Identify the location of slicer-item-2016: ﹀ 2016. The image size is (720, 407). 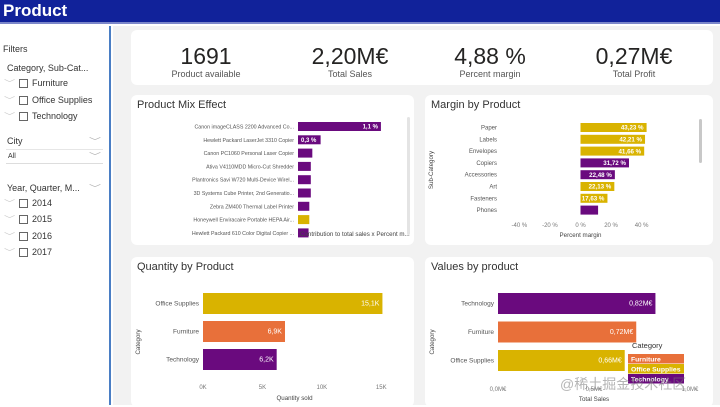
(28, 236).